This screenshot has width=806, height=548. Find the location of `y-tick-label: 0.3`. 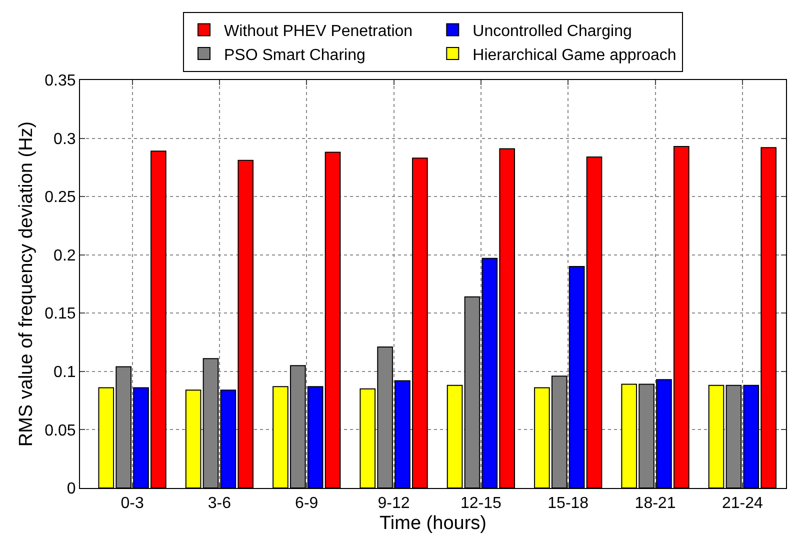

y-tick-label: 0.3 is located at coordinates (65, 139).